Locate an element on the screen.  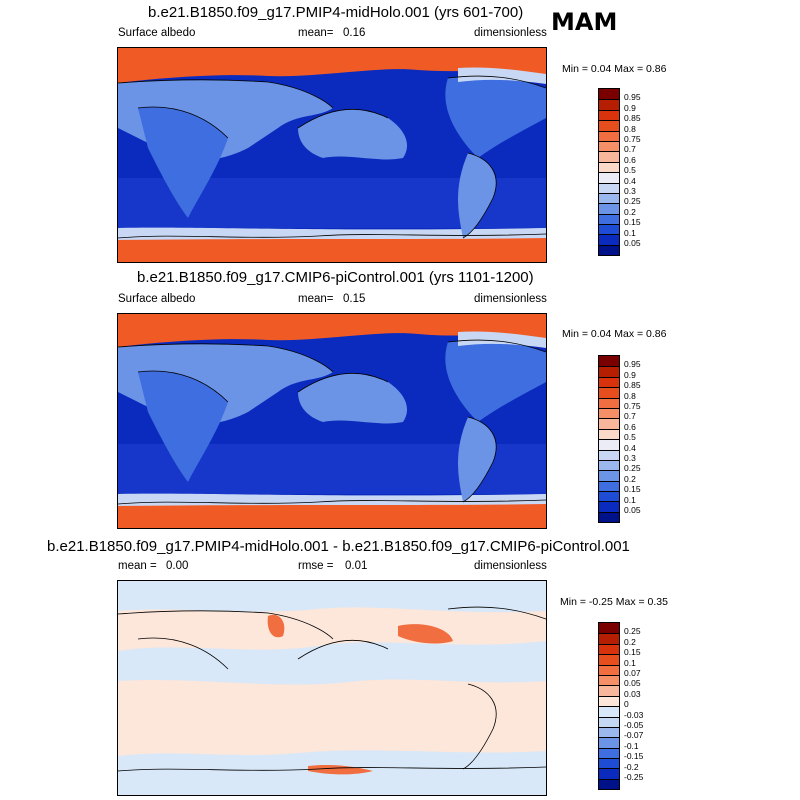
colorbar-tick-label: 0.6 is located at coordinates (630, 159).